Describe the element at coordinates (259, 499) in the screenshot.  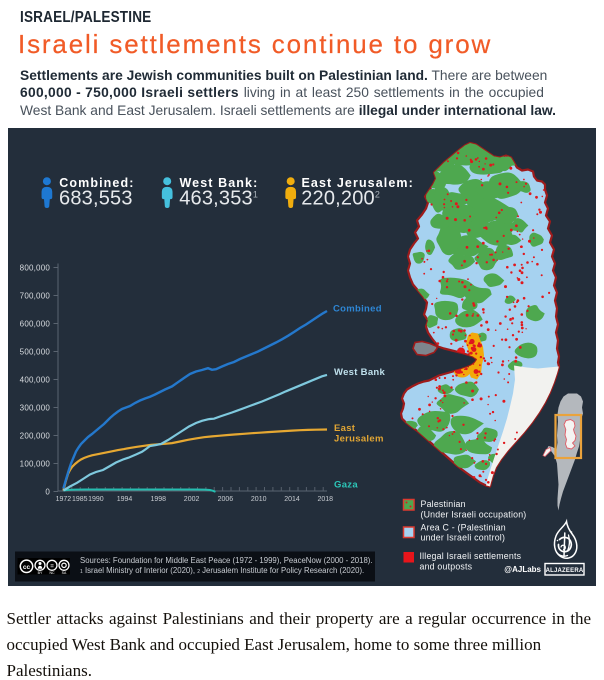
I see `svg-text: 2010` at that location.